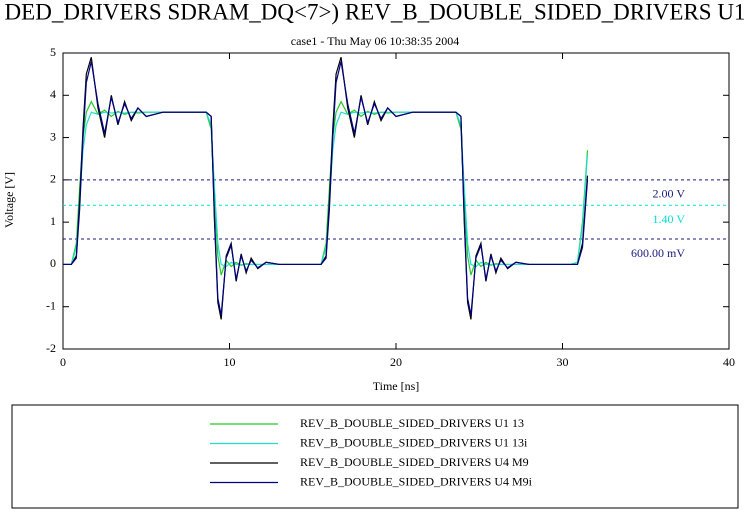 The image size is (751, 516). Describe the element at coordinates (53, 52) in the screenshot. I see `y-tick-label: 5` at that location.